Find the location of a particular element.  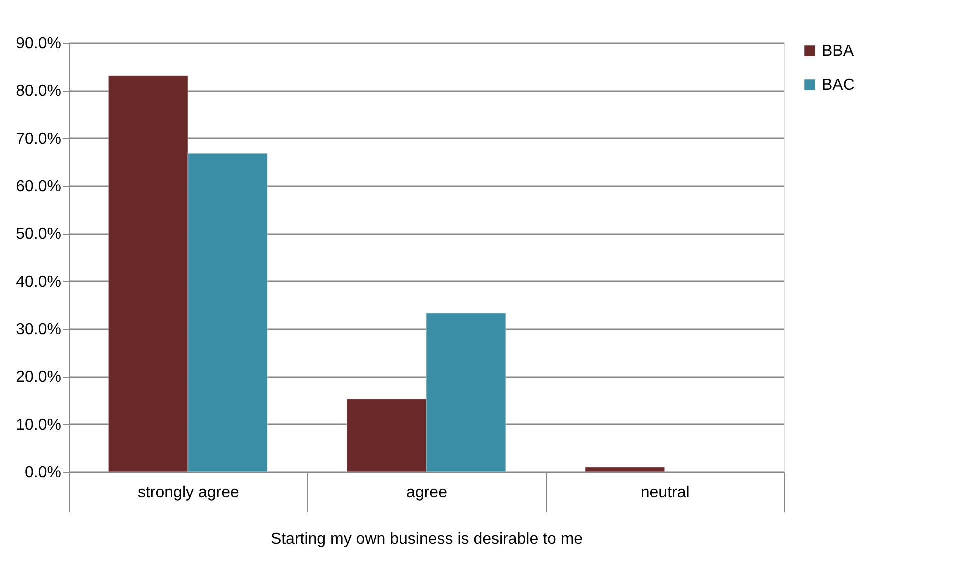

x-tick-label: agree is located at coordinates (427, 493).